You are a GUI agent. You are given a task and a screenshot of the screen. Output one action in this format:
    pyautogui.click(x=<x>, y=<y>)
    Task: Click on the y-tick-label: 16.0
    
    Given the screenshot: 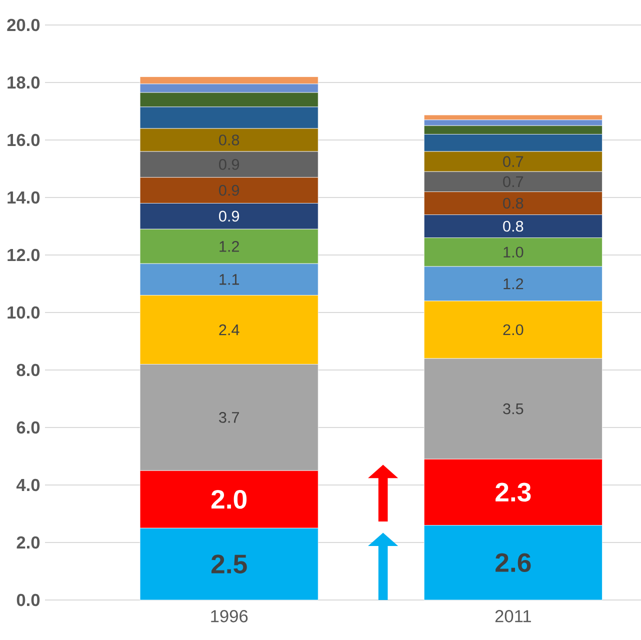 What is the action you would take?
    pyautogui.click(x=24, y=140)
    